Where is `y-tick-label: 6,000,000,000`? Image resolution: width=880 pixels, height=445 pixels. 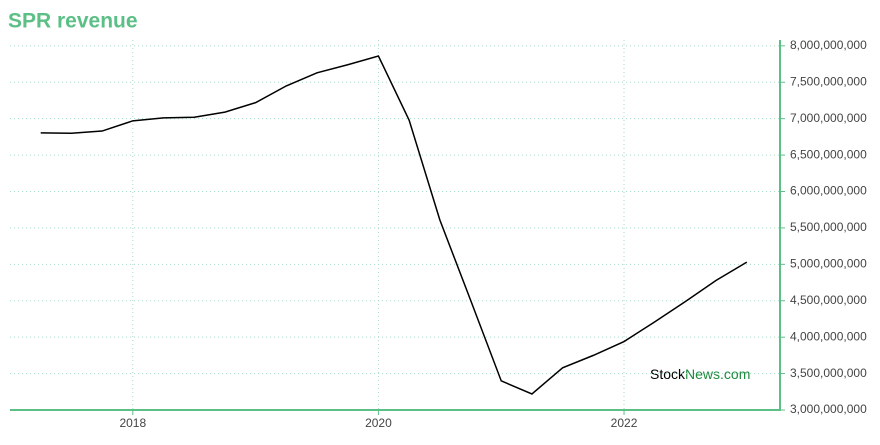
y-tick-label: 6,000,000,000 is located at coordinates (828, 191).